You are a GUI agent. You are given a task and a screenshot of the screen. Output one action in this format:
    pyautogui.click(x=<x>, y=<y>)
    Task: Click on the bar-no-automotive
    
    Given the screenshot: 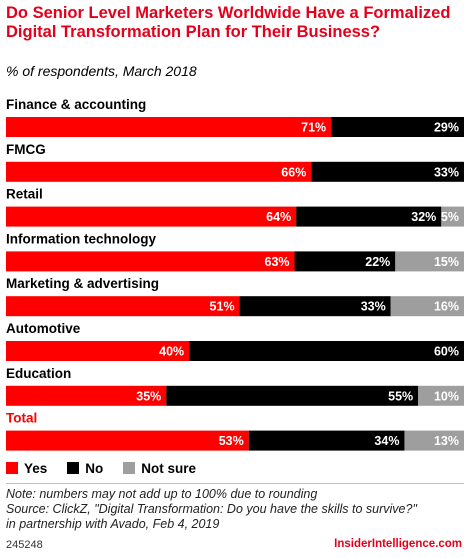 What is the action you would take?
    pyautogui.click(x=326, y=351)
    